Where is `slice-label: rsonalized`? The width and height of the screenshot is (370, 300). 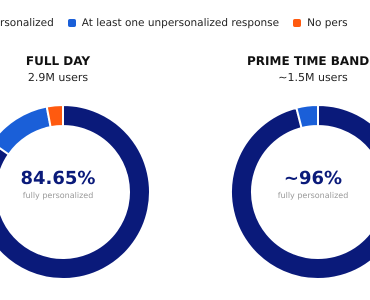
slice-label: rsonalized is located at coordinates (27, 23).